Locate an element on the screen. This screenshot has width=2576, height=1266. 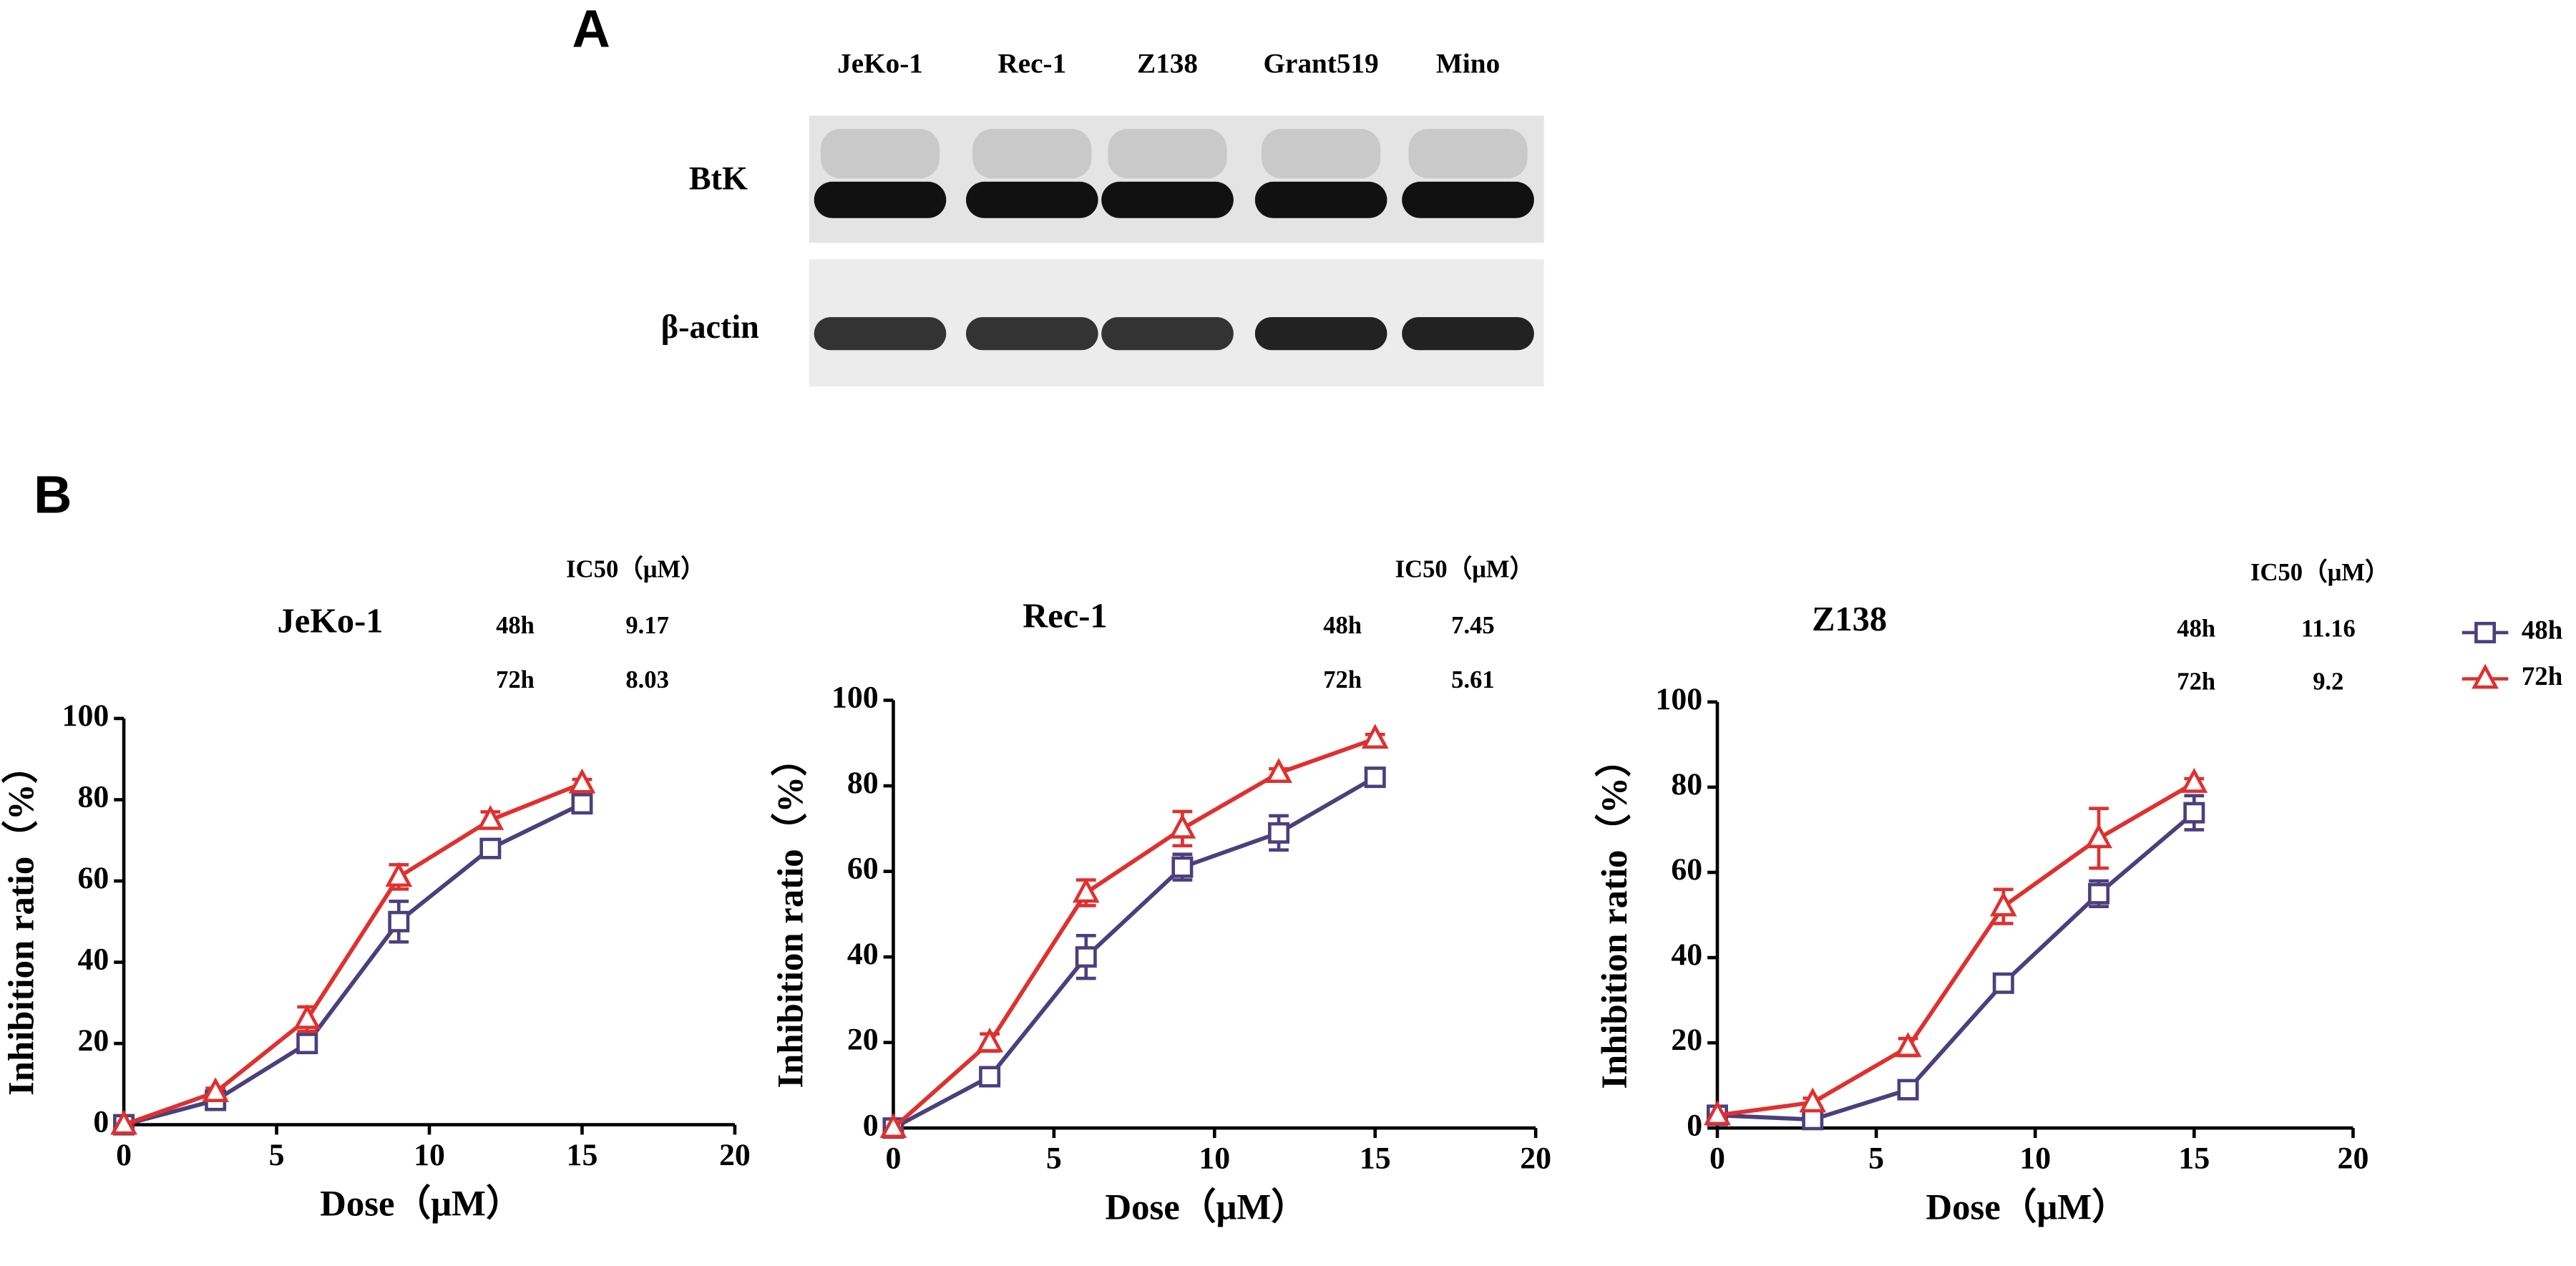
ic50-value: 8.03 is located at coordinates (647, 679).